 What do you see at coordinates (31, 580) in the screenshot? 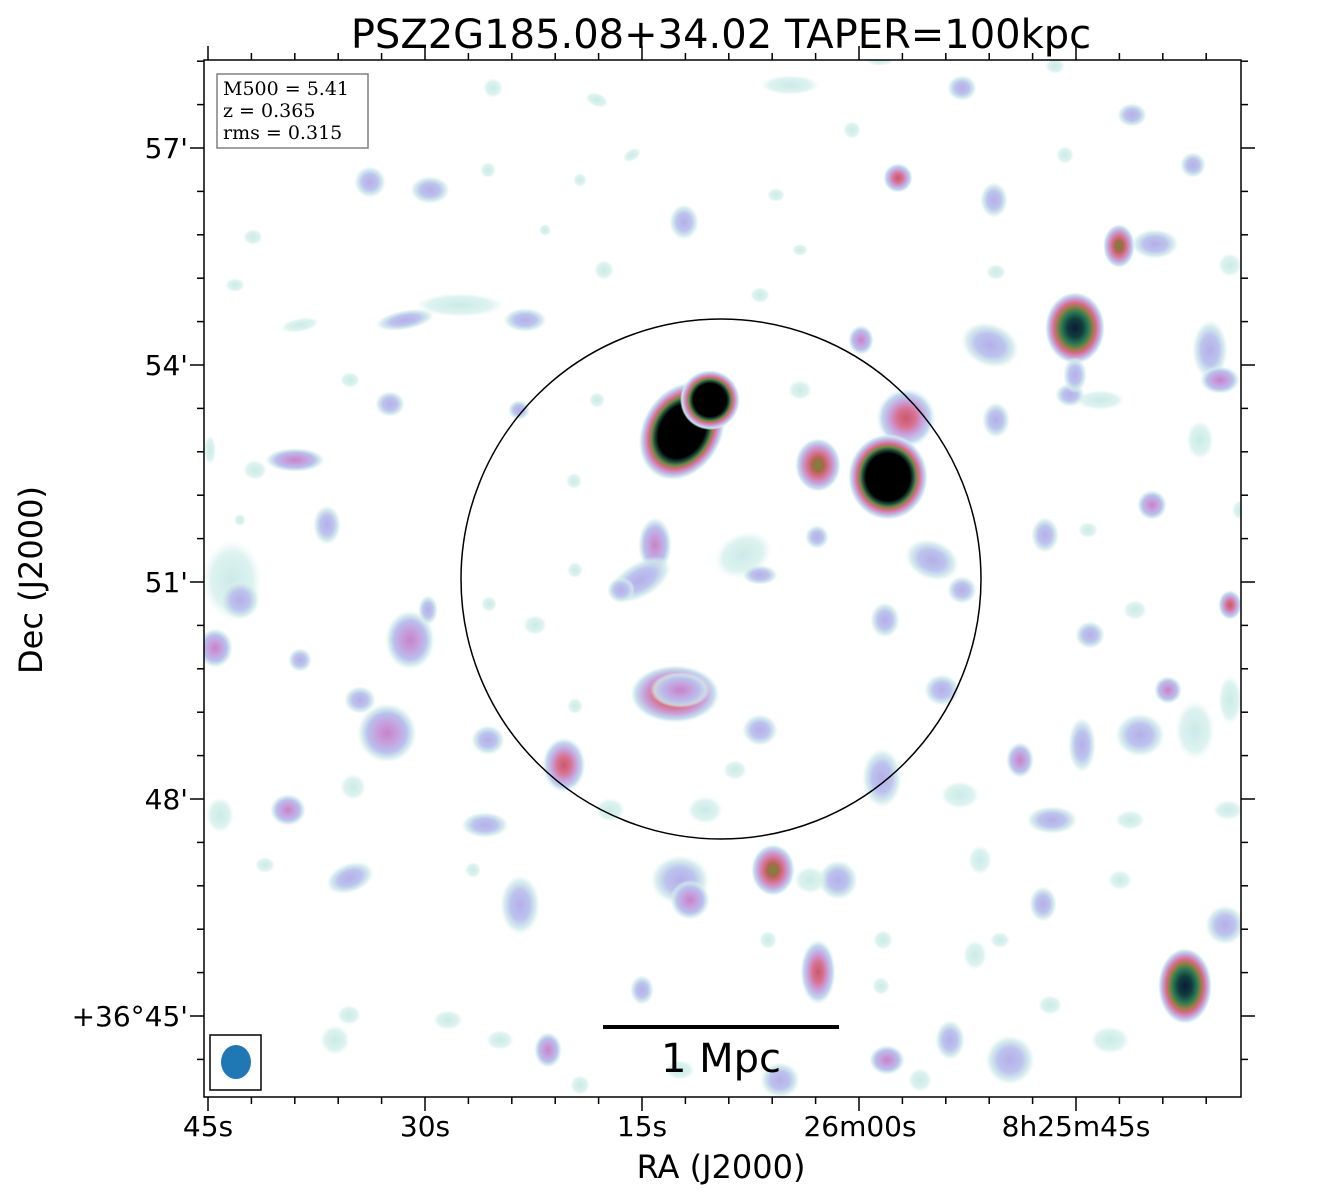
I see `y-axis-label: Dec (J2000)` at bounding box center [31, 580].